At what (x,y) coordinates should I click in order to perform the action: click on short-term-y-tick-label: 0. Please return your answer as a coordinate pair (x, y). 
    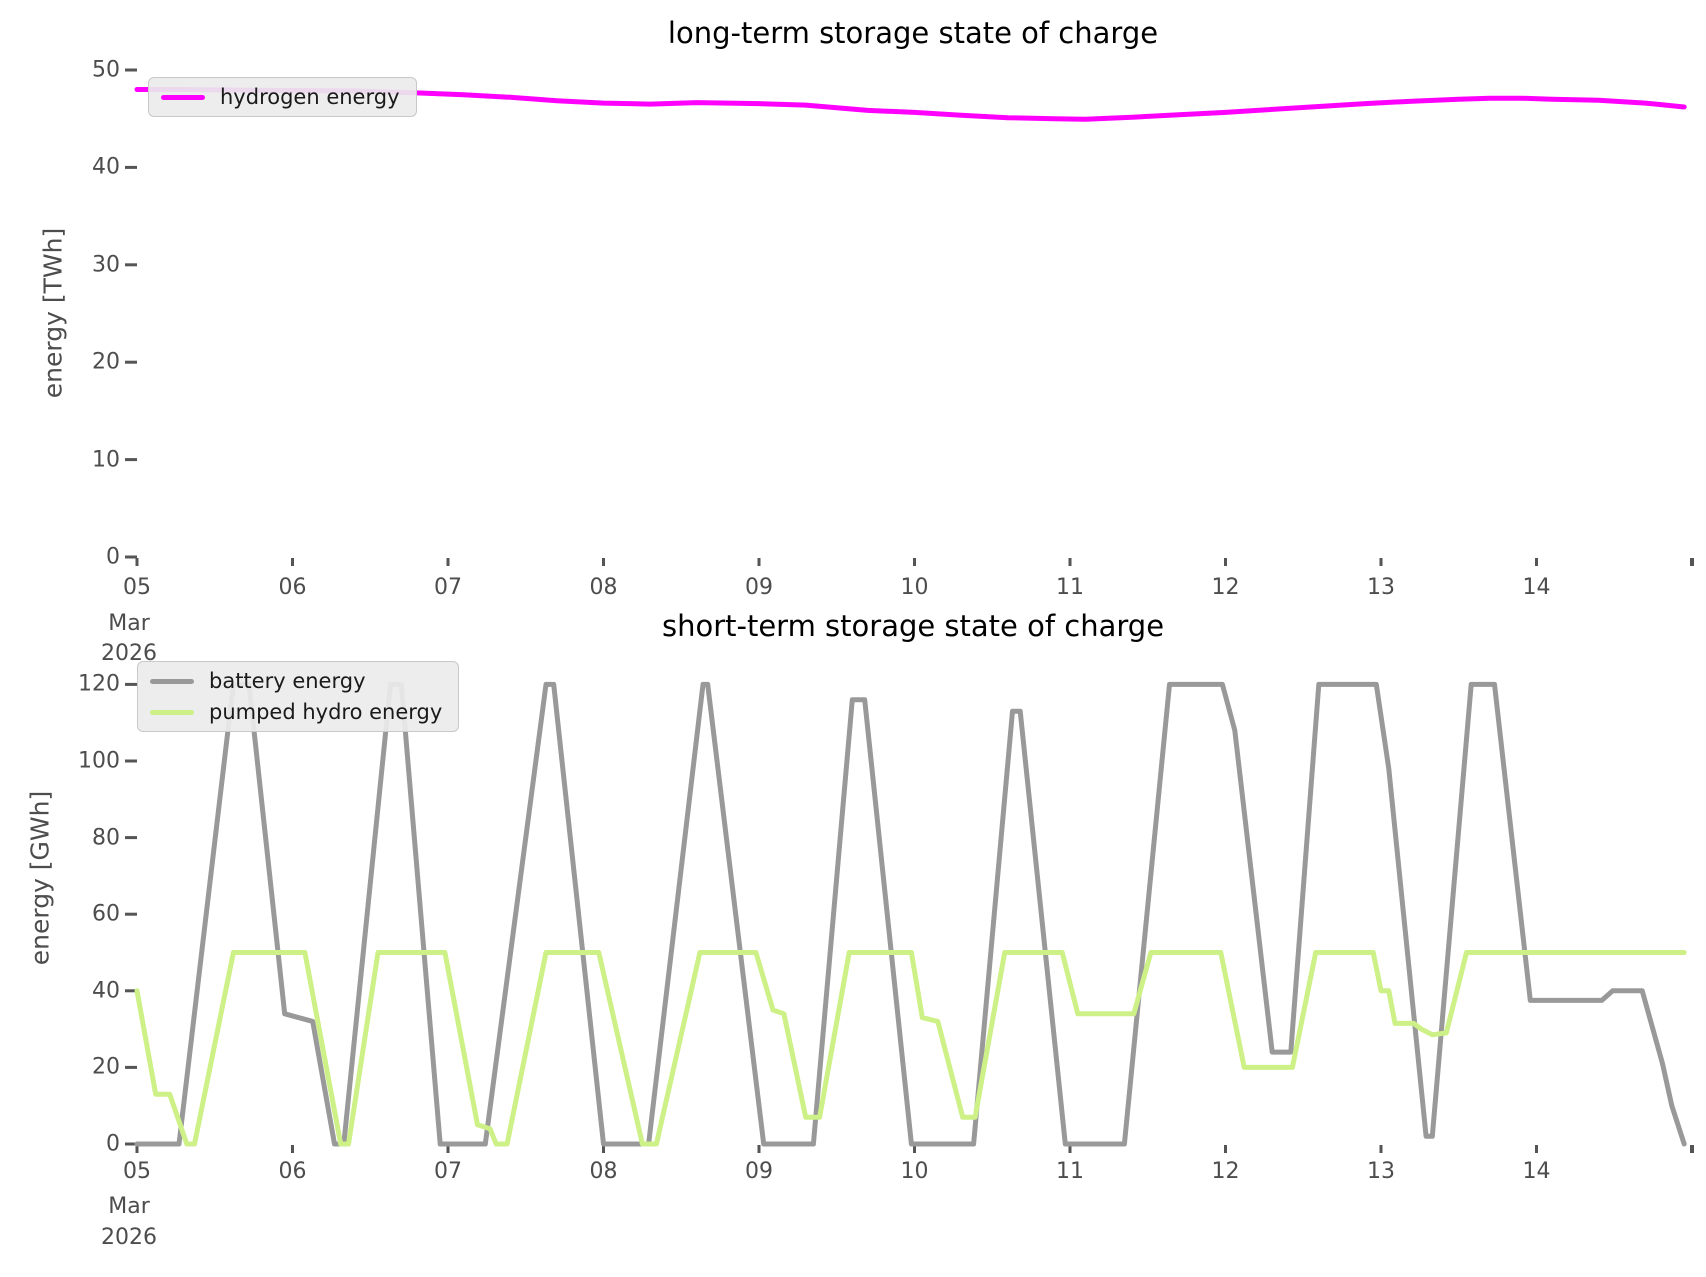
    Looking at the image, I should click on (113, 1144).